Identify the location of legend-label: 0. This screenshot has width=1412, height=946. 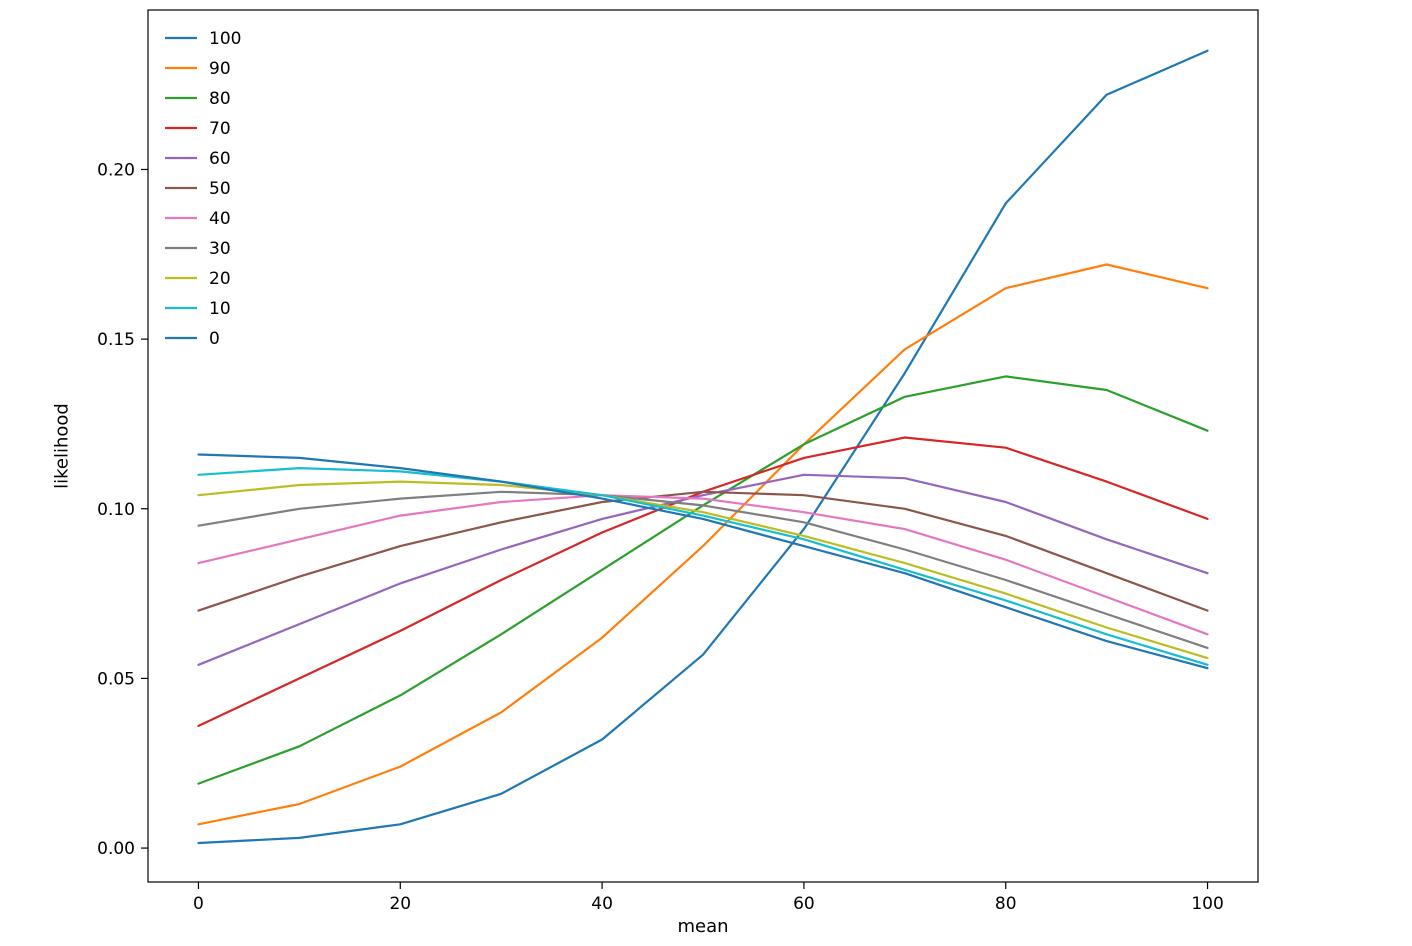
(214, 339).